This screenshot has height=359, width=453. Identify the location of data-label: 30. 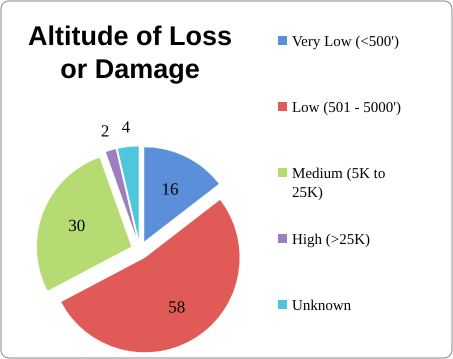
(77, 225).